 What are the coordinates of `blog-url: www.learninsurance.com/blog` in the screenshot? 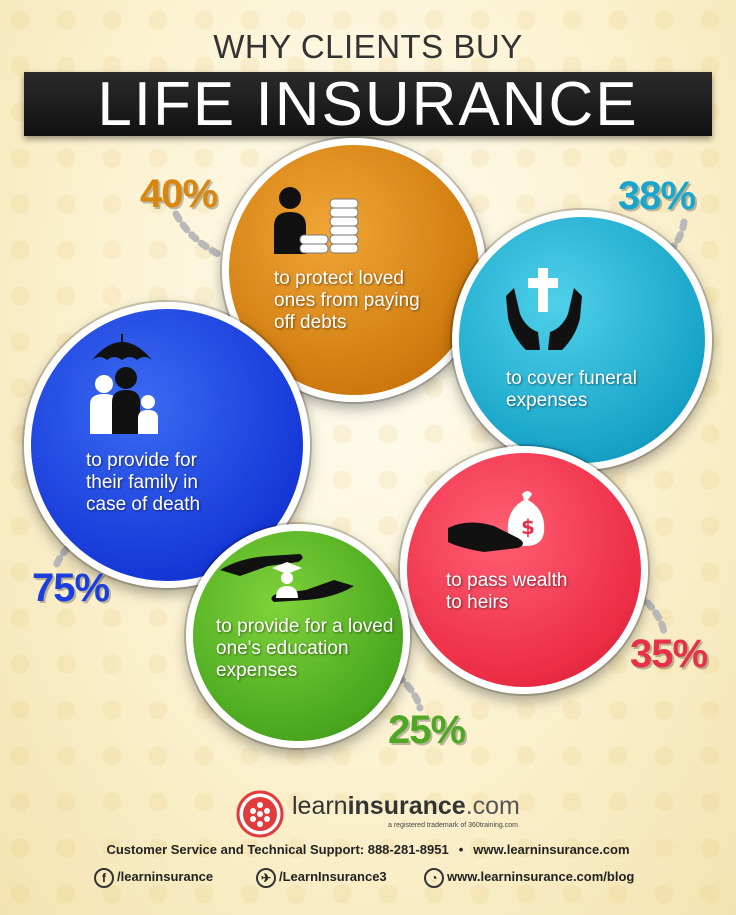 It's located at (541, 876).